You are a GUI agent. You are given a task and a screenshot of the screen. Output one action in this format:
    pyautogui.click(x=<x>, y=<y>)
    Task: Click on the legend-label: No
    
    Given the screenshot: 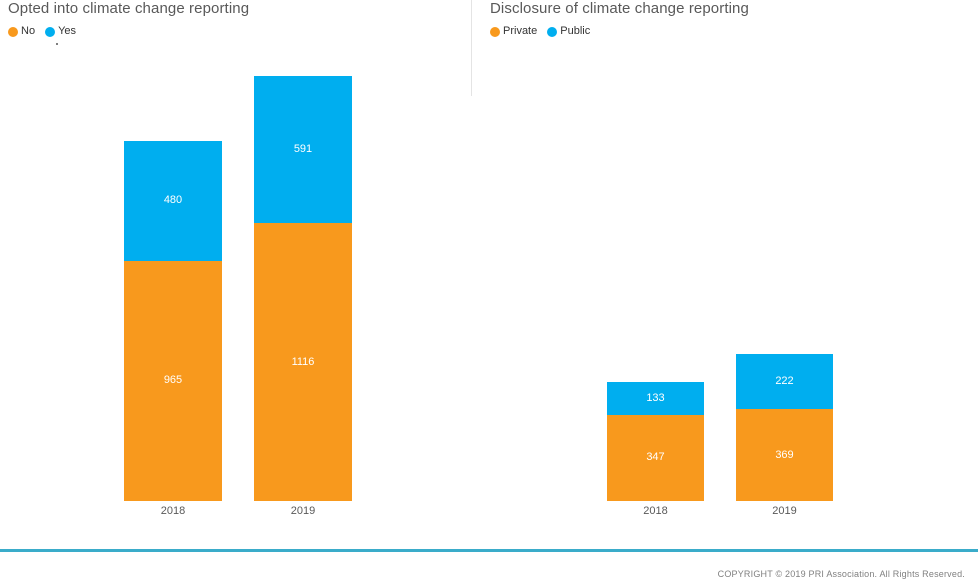 What is the action you would take?
    pyautogui.click(x=28, y=31)
    